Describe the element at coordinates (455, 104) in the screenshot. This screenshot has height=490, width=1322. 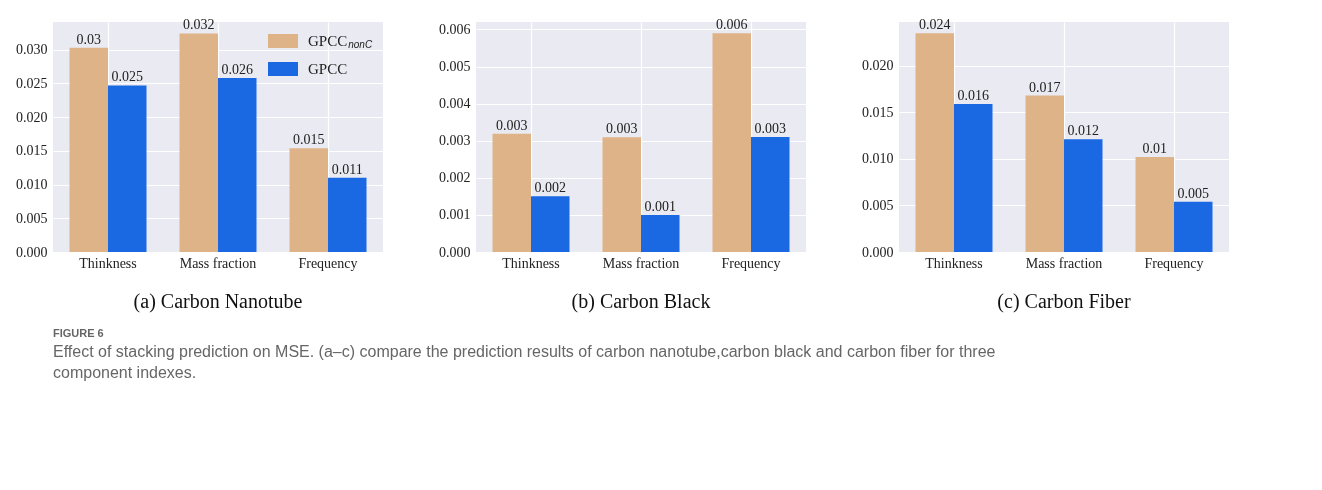
I see `y-tick-label: 0.004` at that location.